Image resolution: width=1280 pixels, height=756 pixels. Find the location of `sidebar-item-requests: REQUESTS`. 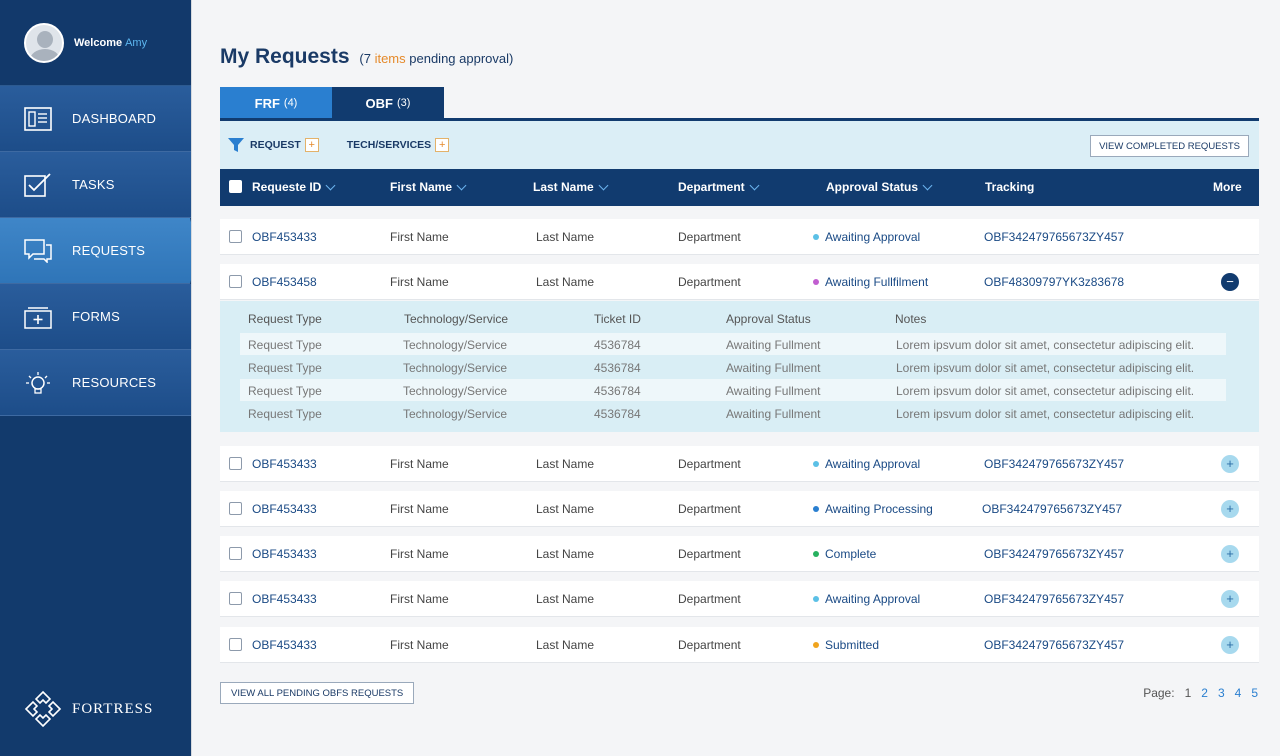

sidebar-item-requests: REQUESTS is located at coordinates (99, 251).